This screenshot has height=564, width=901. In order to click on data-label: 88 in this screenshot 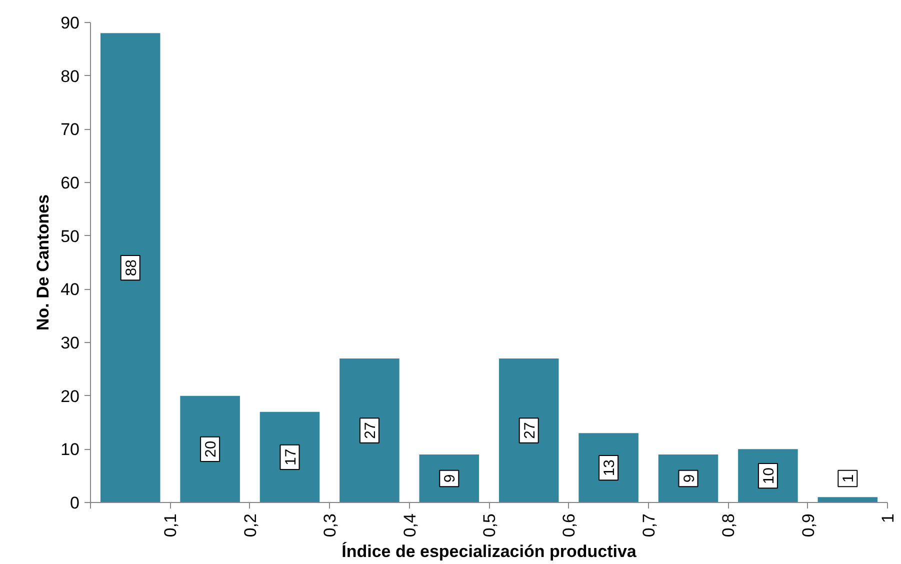, I will do `click(131, 267)`.